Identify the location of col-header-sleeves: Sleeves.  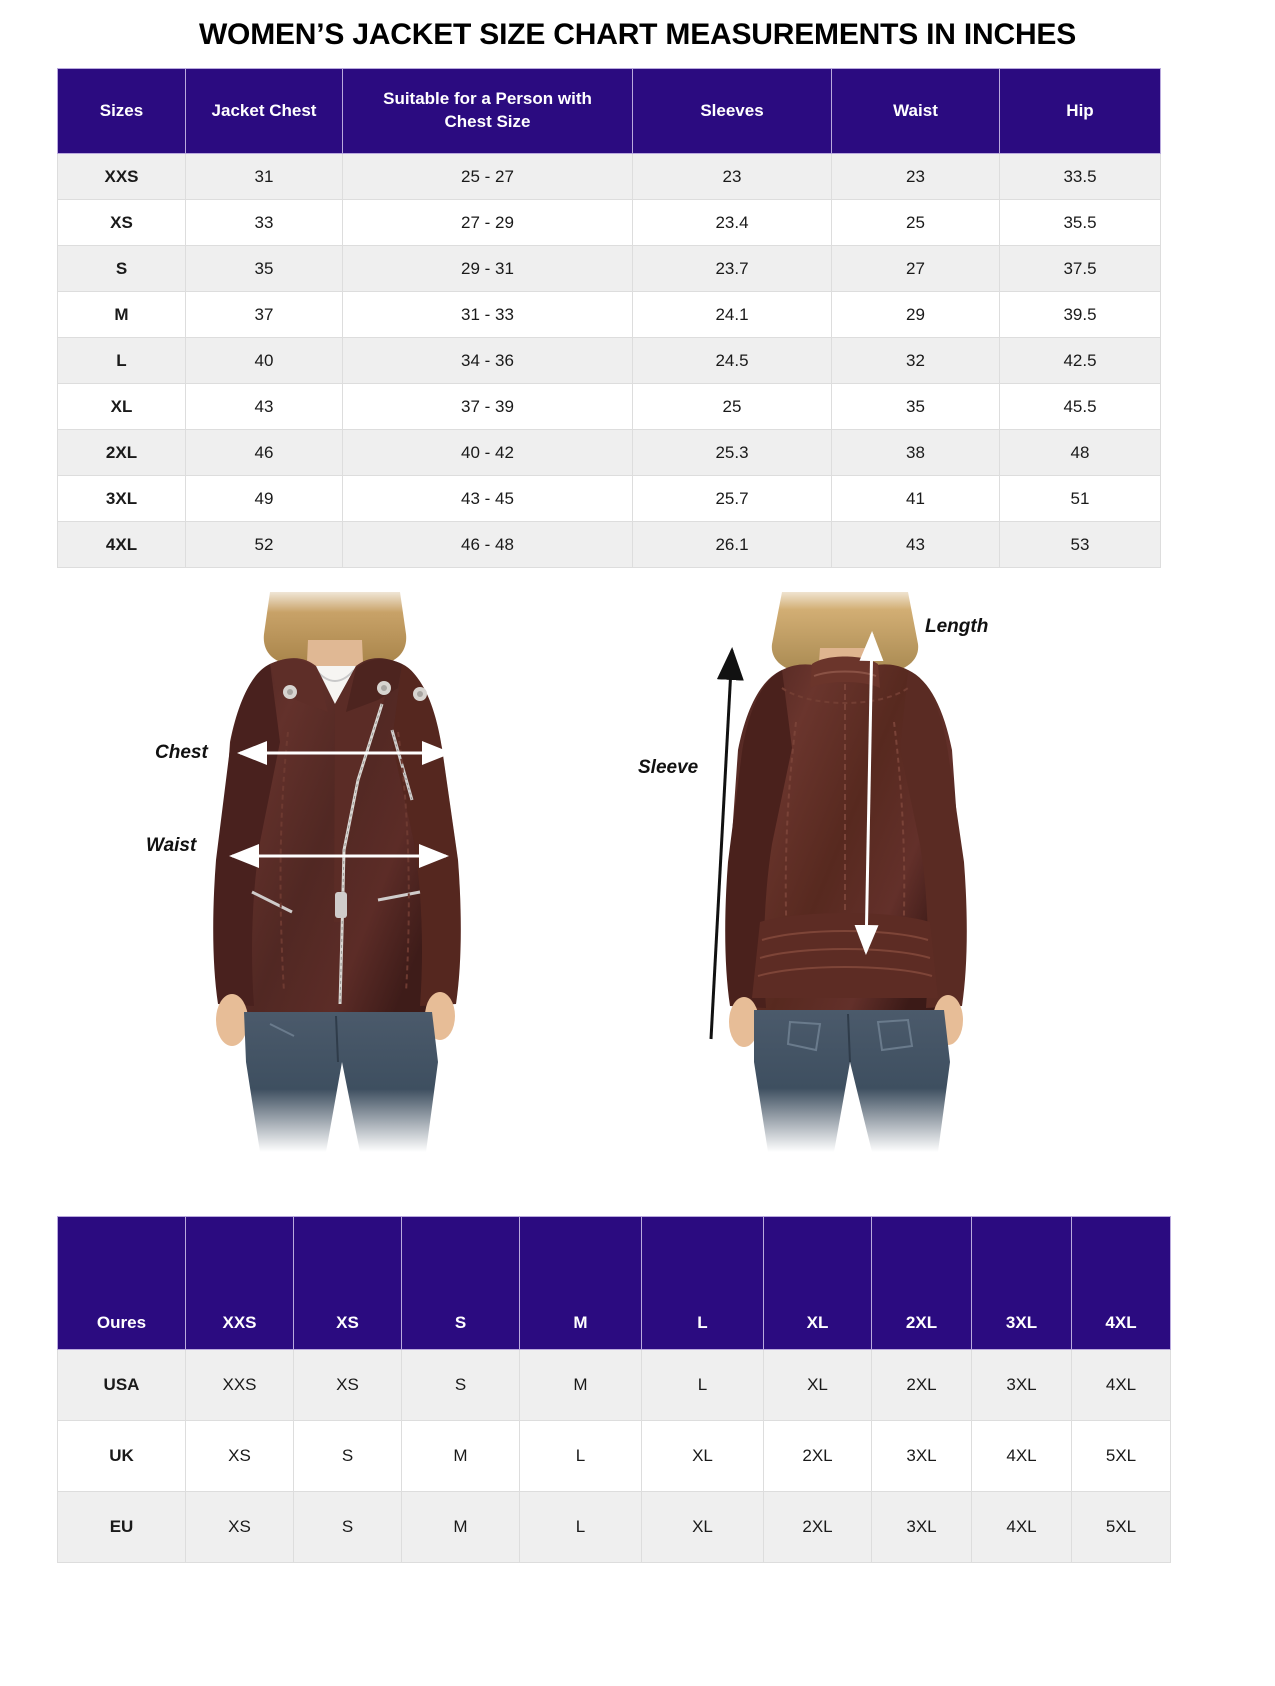
(732, 111).